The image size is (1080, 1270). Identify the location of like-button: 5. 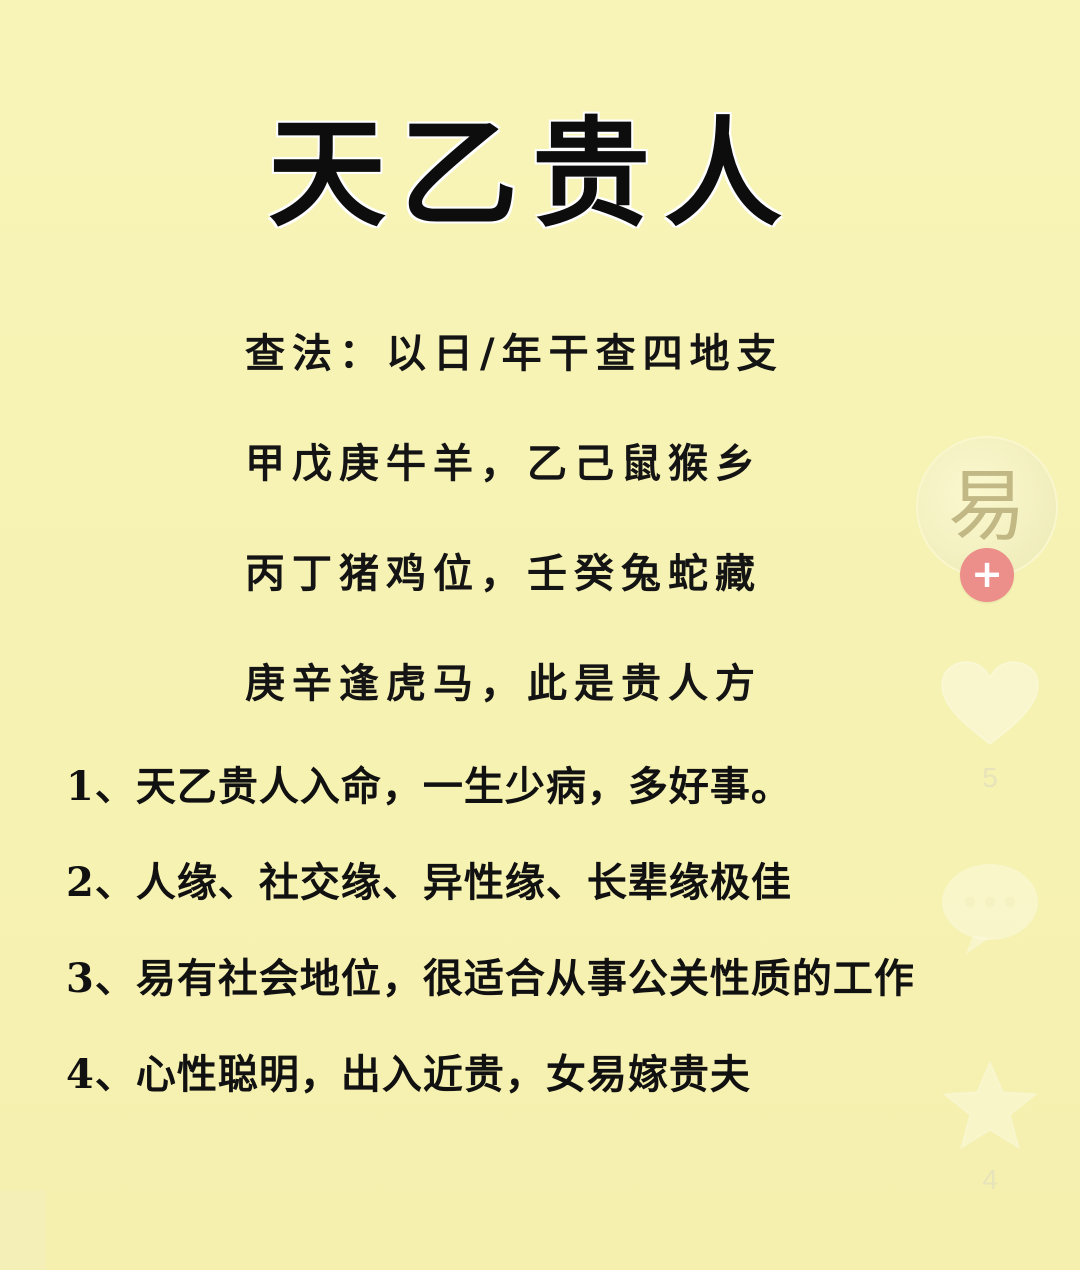
(990, 727).